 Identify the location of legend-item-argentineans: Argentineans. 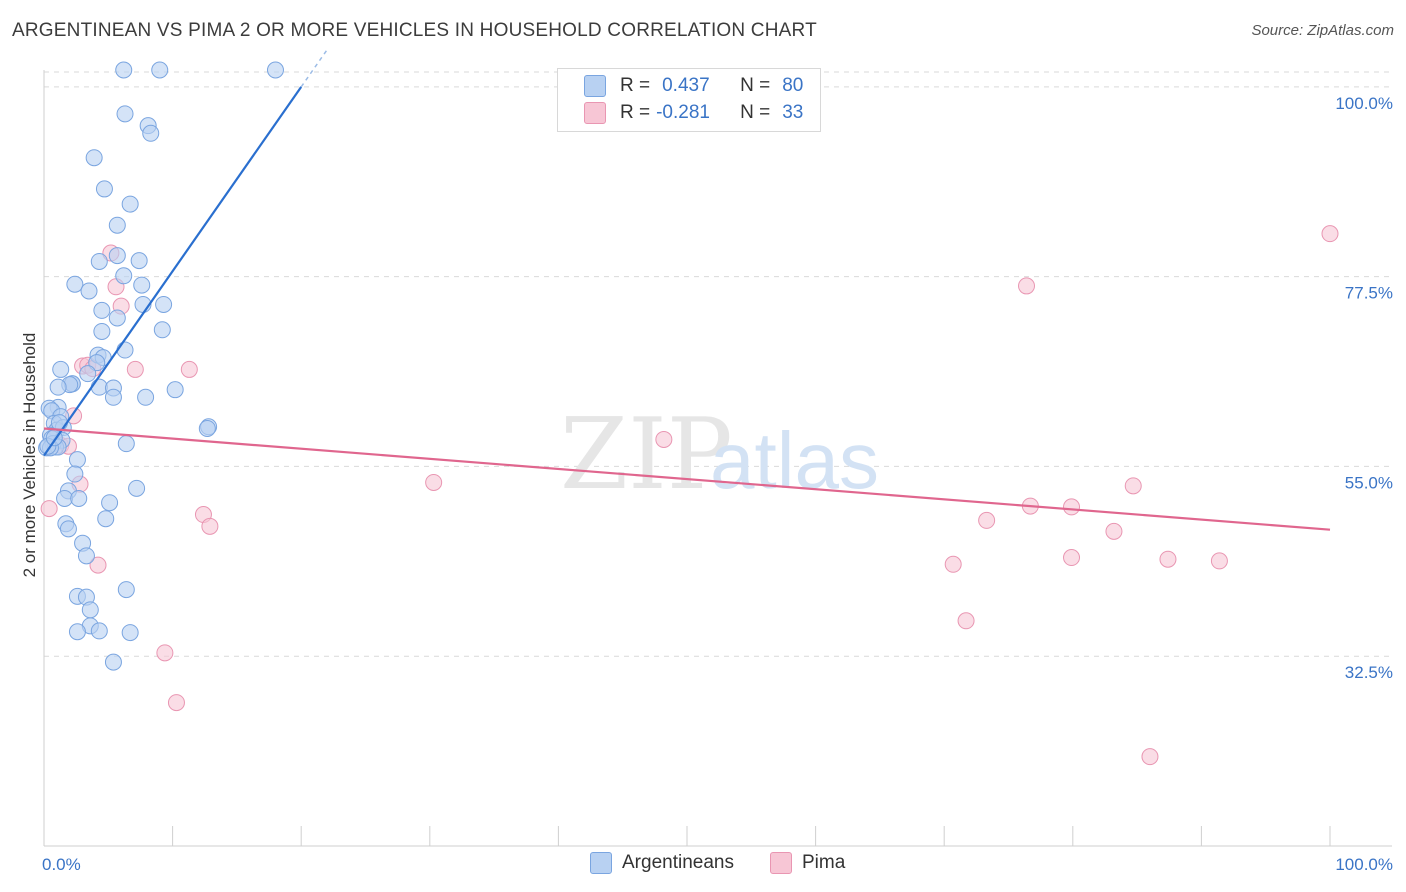
(662, 863).